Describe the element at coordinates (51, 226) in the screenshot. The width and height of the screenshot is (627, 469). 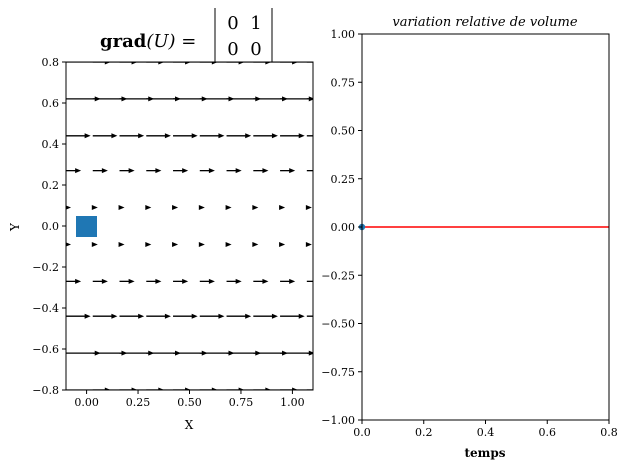
I see `y-tick-label: 0.0` at that location.